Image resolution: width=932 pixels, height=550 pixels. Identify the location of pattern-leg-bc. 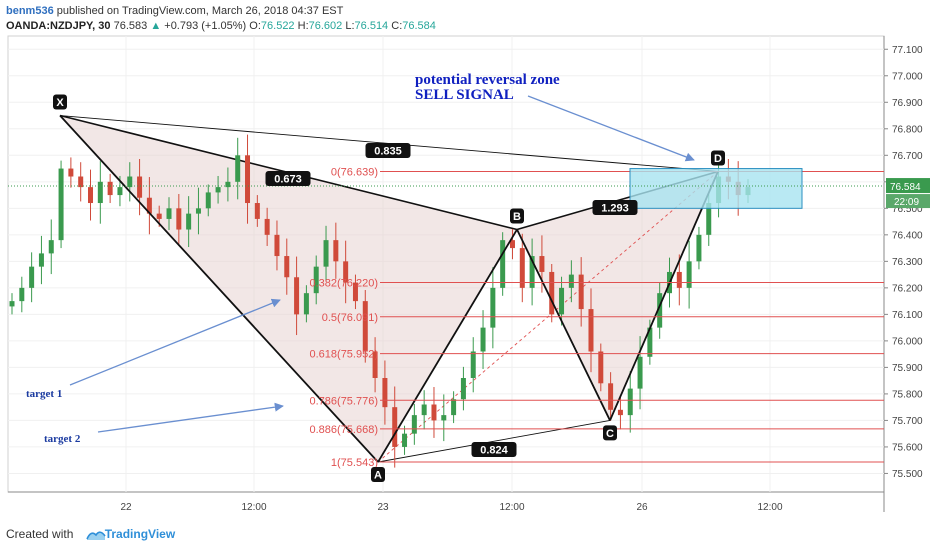
(563, 325).